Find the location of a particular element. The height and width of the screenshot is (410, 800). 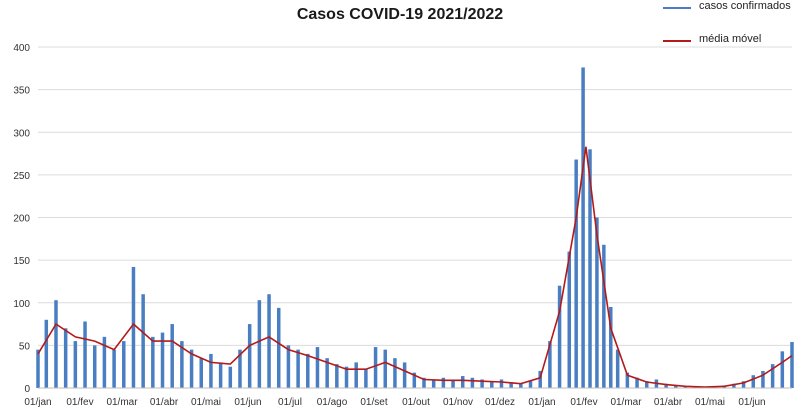

legend-swatch-moving-average is located at coordinates (677, 41).